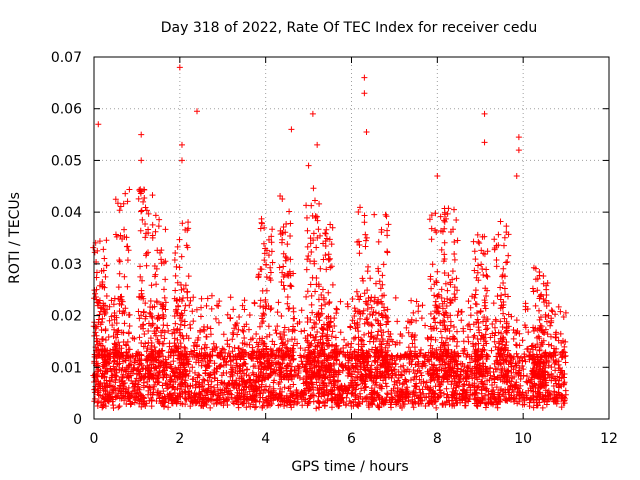 Image resolution: width=640 pixels, height=480 pixels. Describe the element at coordinates (179, 439) in the screenshot. I see `x-tick-label: 2` at that location.